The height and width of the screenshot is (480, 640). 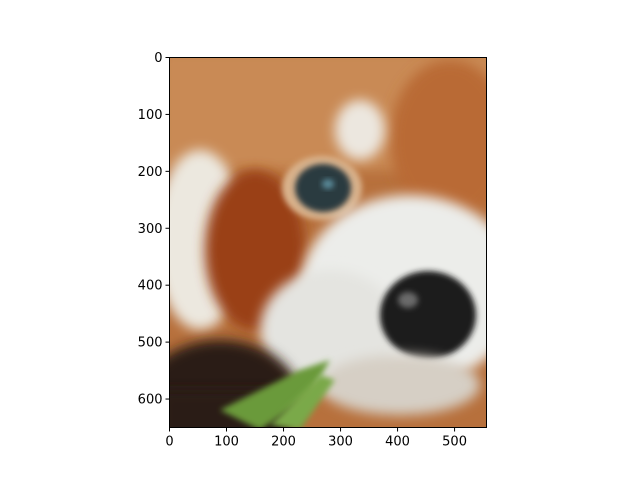 I want to click on y-tick-label: 0, so click(x=158, y=58).